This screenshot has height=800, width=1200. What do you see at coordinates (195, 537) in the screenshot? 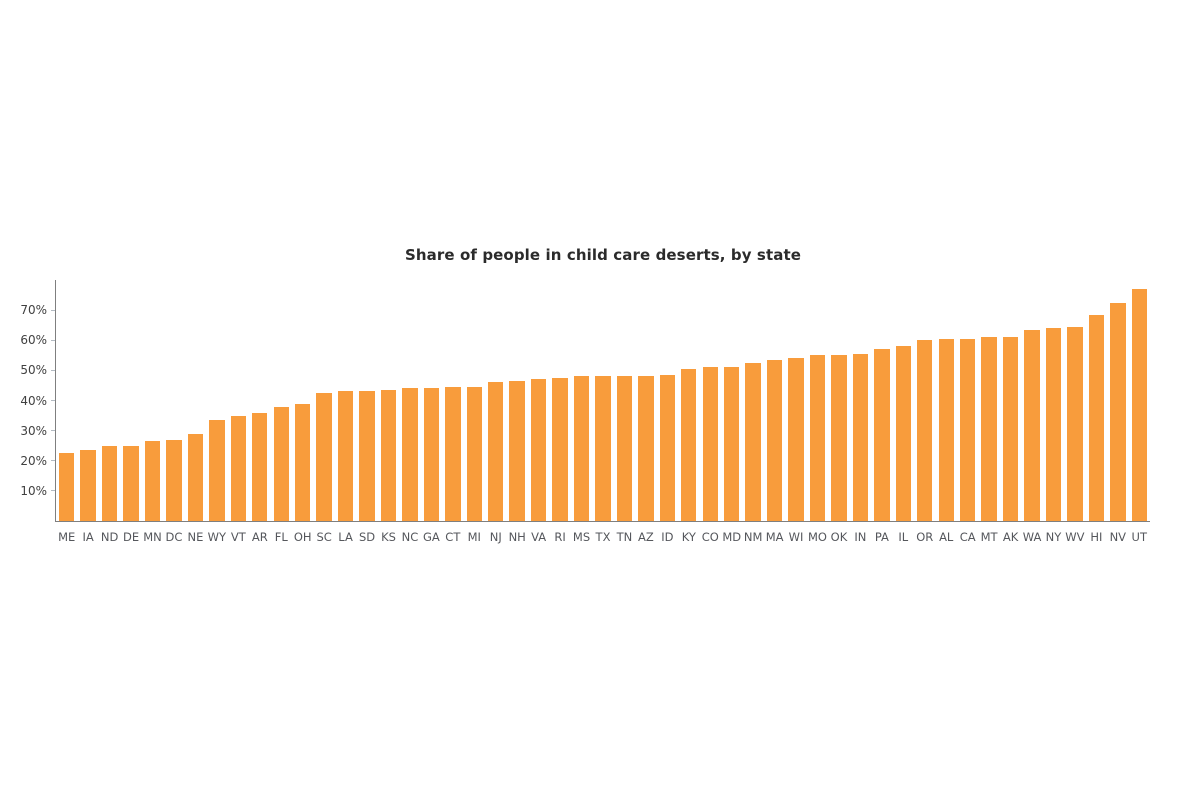
I see `x-axis-label-ne: NE` at bounding box center [195, 537].